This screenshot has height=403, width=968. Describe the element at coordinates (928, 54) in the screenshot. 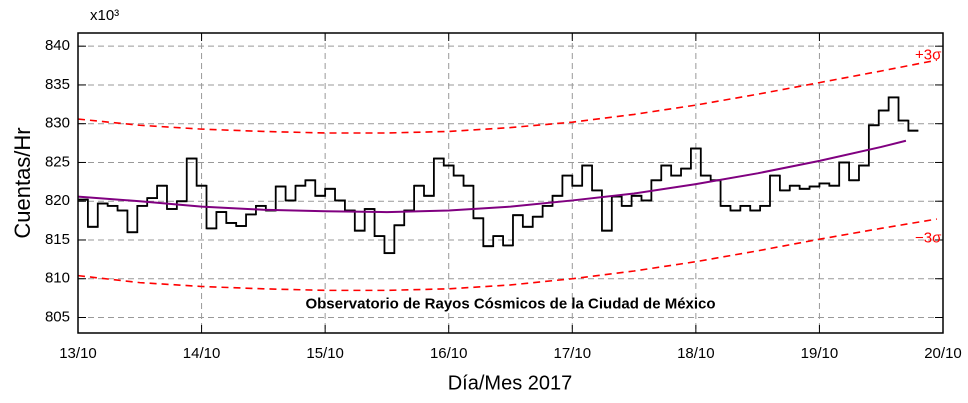

I see `annotation: +3σ` at that location.